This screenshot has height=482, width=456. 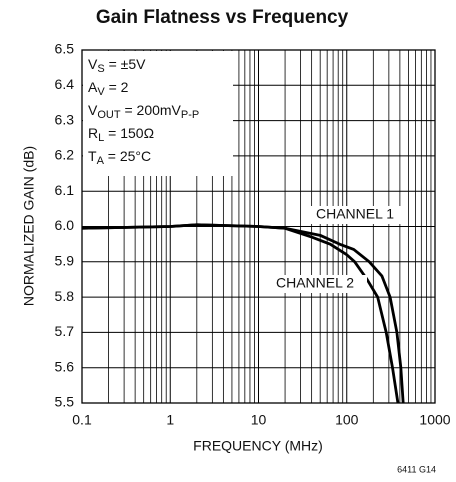 I want to click on annotation-subscript: P-P, so click(x=190, y=115).